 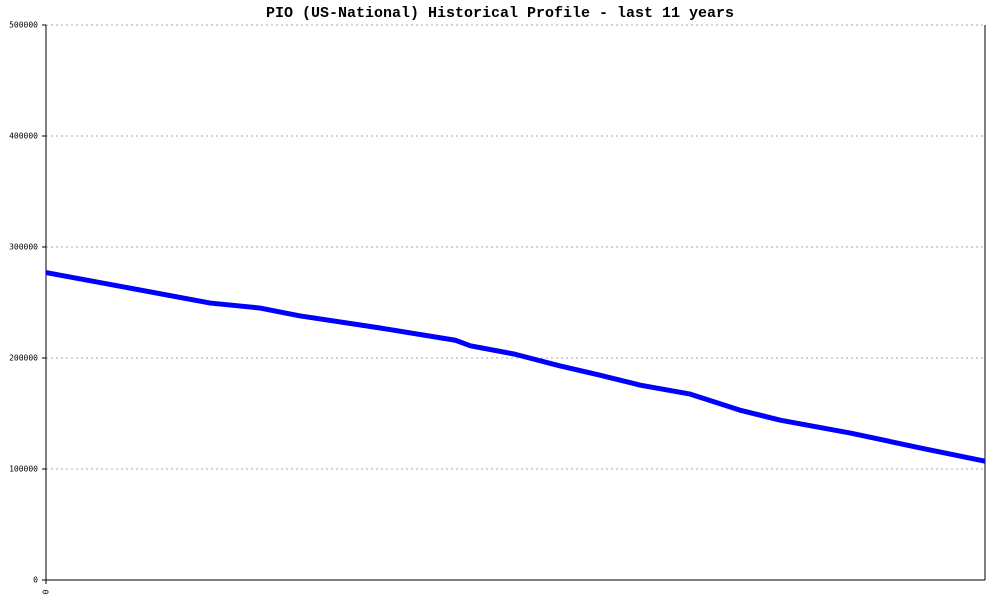 I want to click on y-tick-label: 400000, so click(x=23, y=136).